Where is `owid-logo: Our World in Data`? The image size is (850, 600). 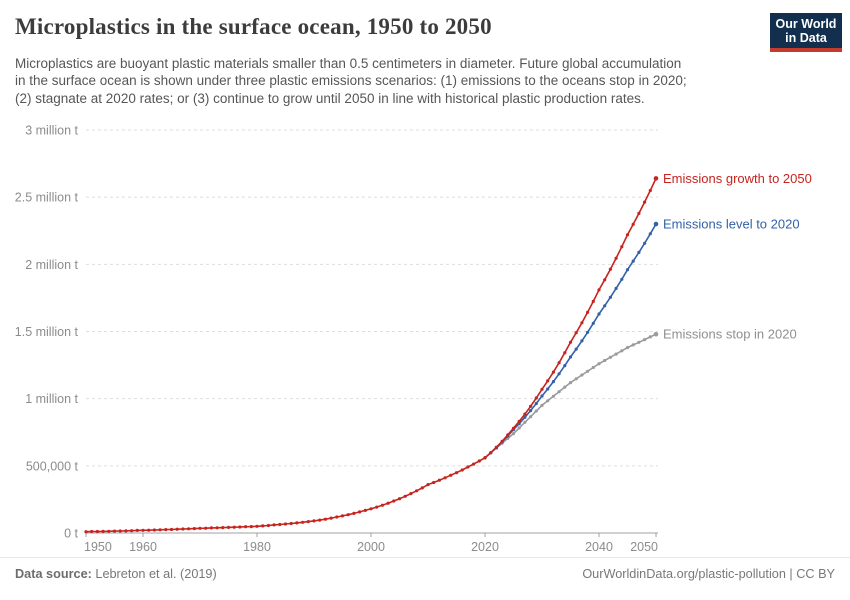
owid-logo: Our World in Data is located at coordinates (806, 32).